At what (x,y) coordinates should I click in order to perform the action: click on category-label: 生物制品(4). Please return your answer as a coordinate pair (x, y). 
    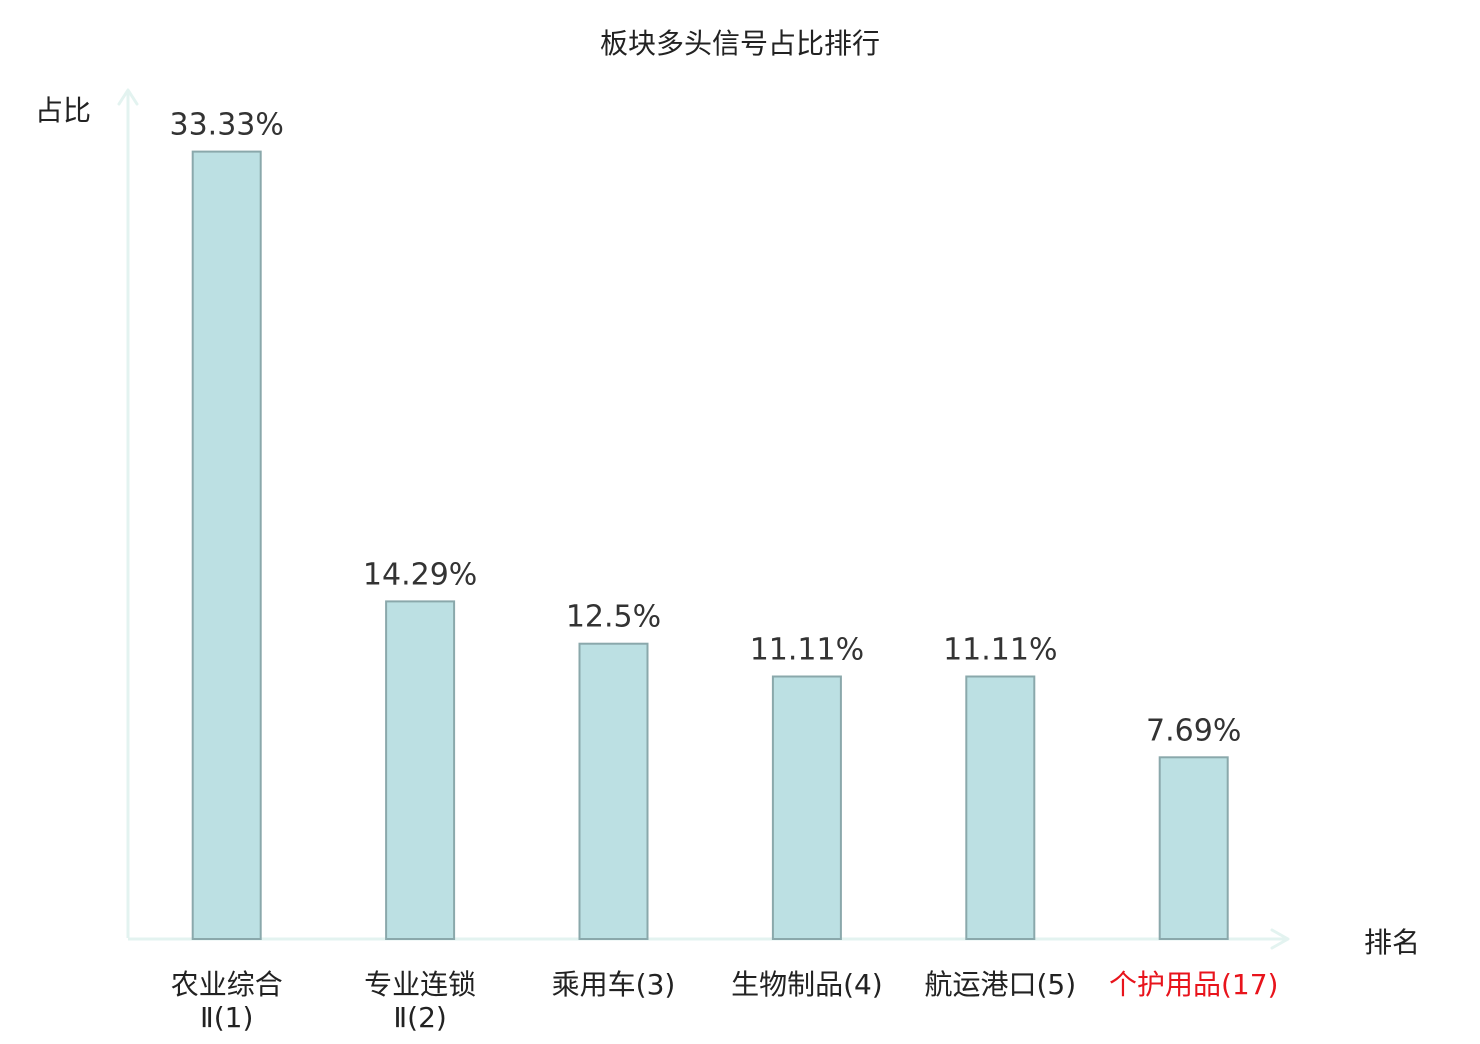
    Looking at the image, I should click on (807, 984).